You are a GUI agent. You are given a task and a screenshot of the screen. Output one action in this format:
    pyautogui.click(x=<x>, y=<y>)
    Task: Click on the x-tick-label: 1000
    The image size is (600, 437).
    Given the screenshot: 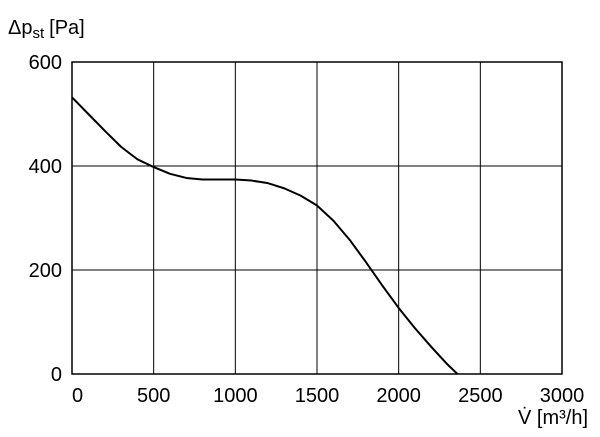 What is the action you would take?
    pyautogui.click(x=235, y=396)
    